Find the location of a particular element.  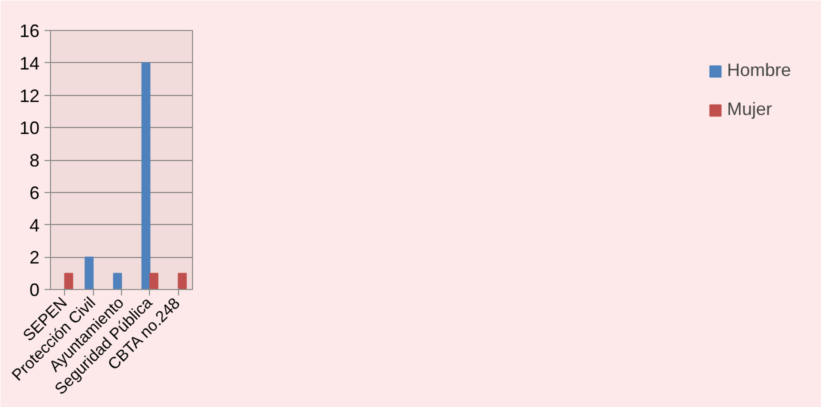

y-tick-label: 12 is located at coordinates (29, 96).